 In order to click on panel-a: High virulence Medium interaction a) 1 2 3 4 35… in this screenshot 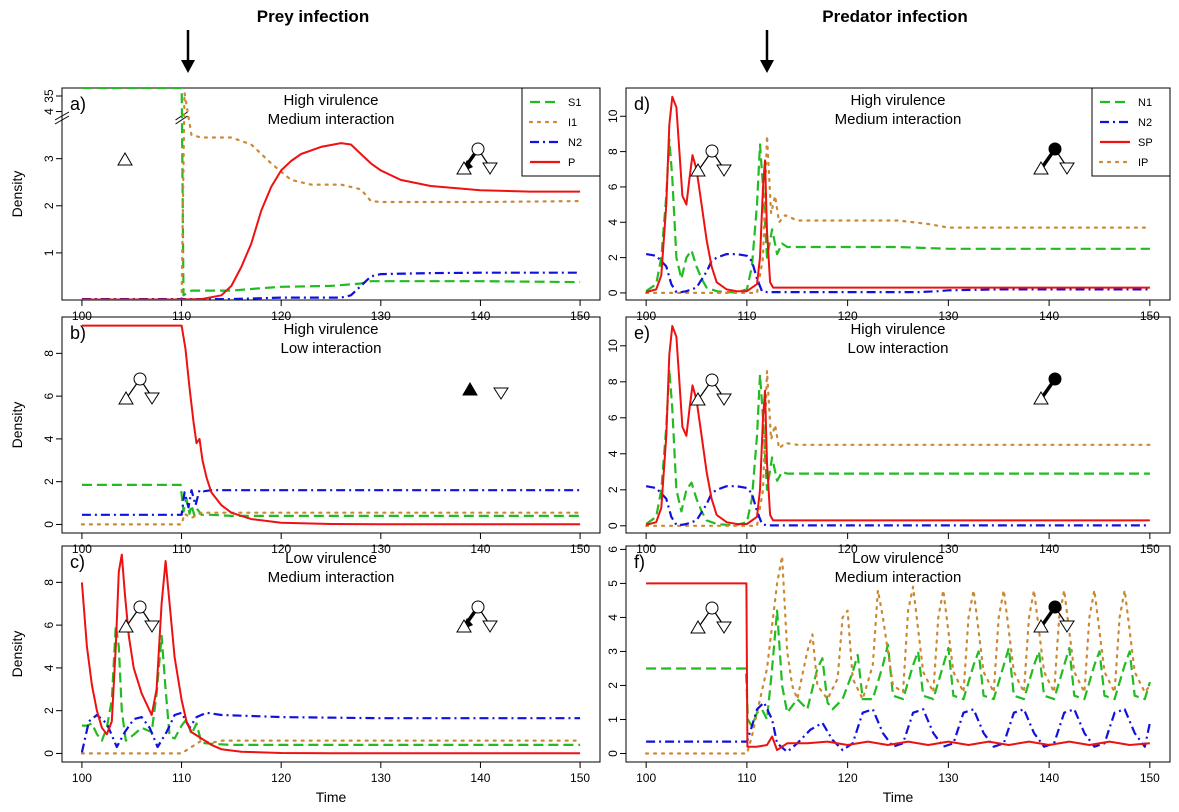, I will do `click(305, 205)`.